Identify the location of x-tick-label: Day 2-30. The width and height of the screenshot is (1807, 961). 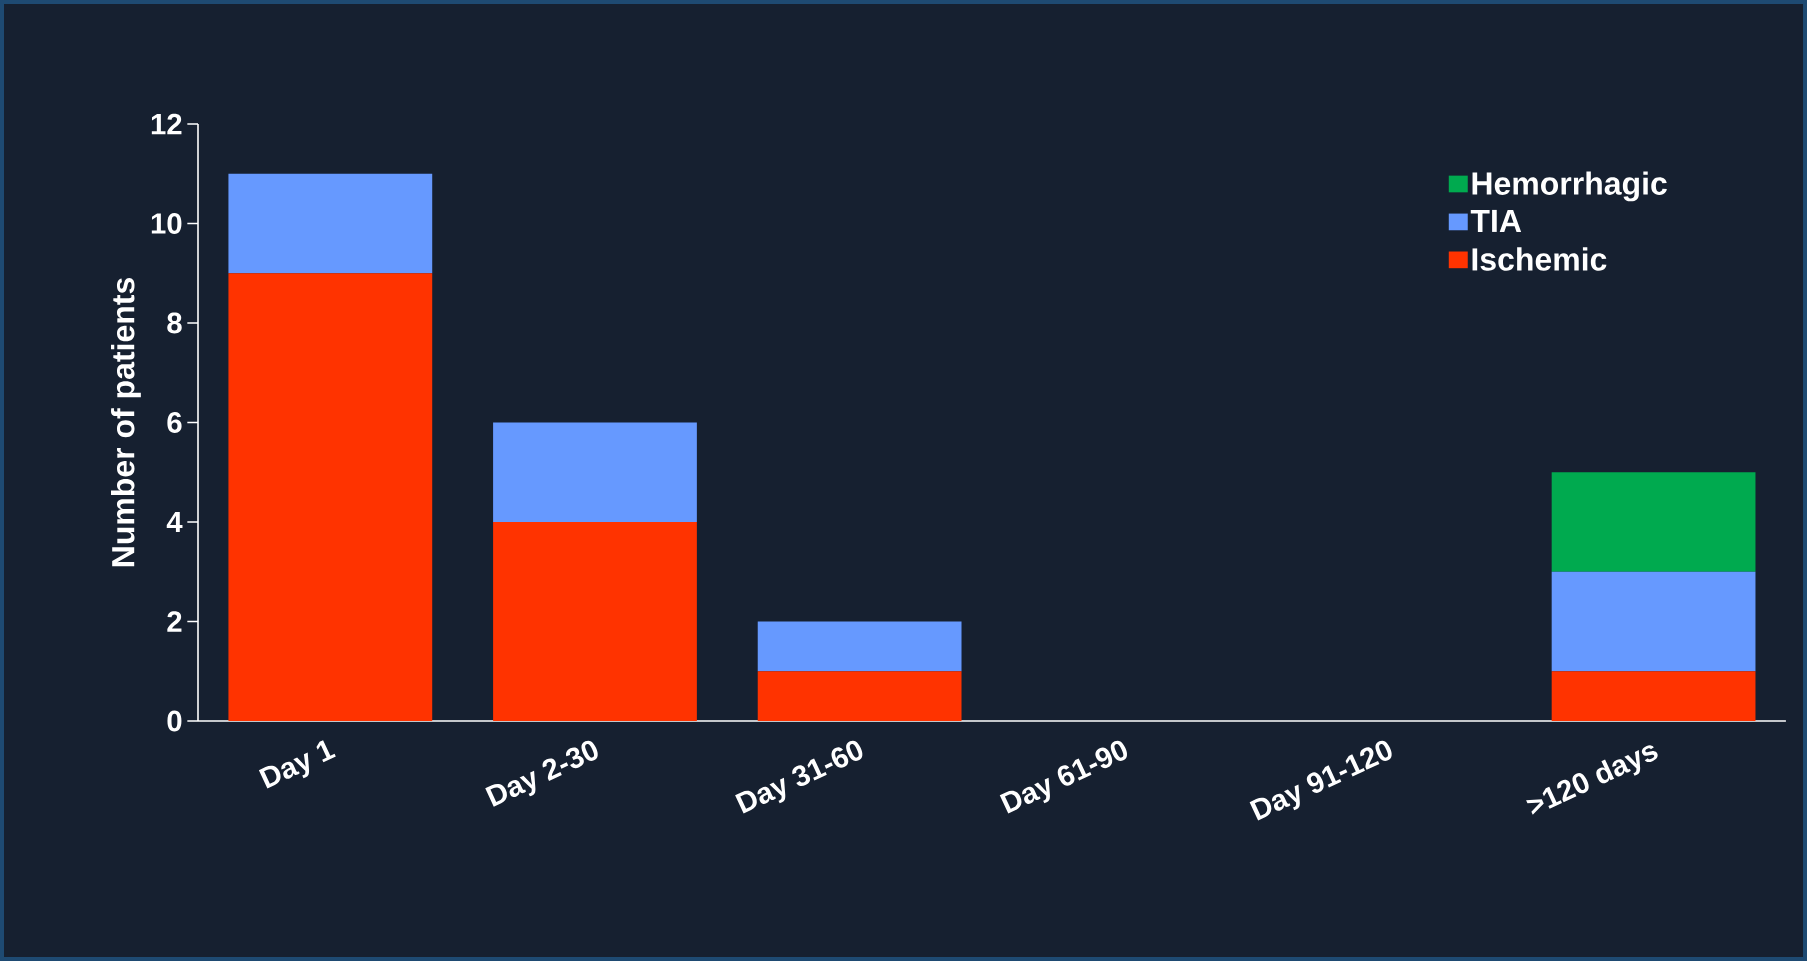
(541, 773).